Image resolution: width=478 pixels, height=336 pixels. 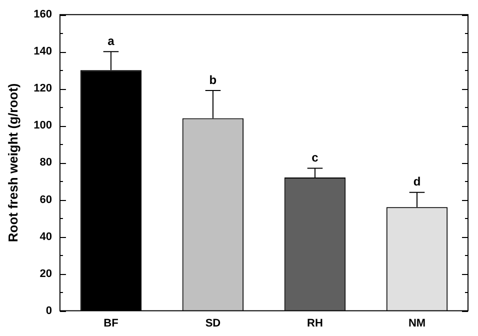 I want to click on y-tick-label: 80, so click(x=46, y=162).